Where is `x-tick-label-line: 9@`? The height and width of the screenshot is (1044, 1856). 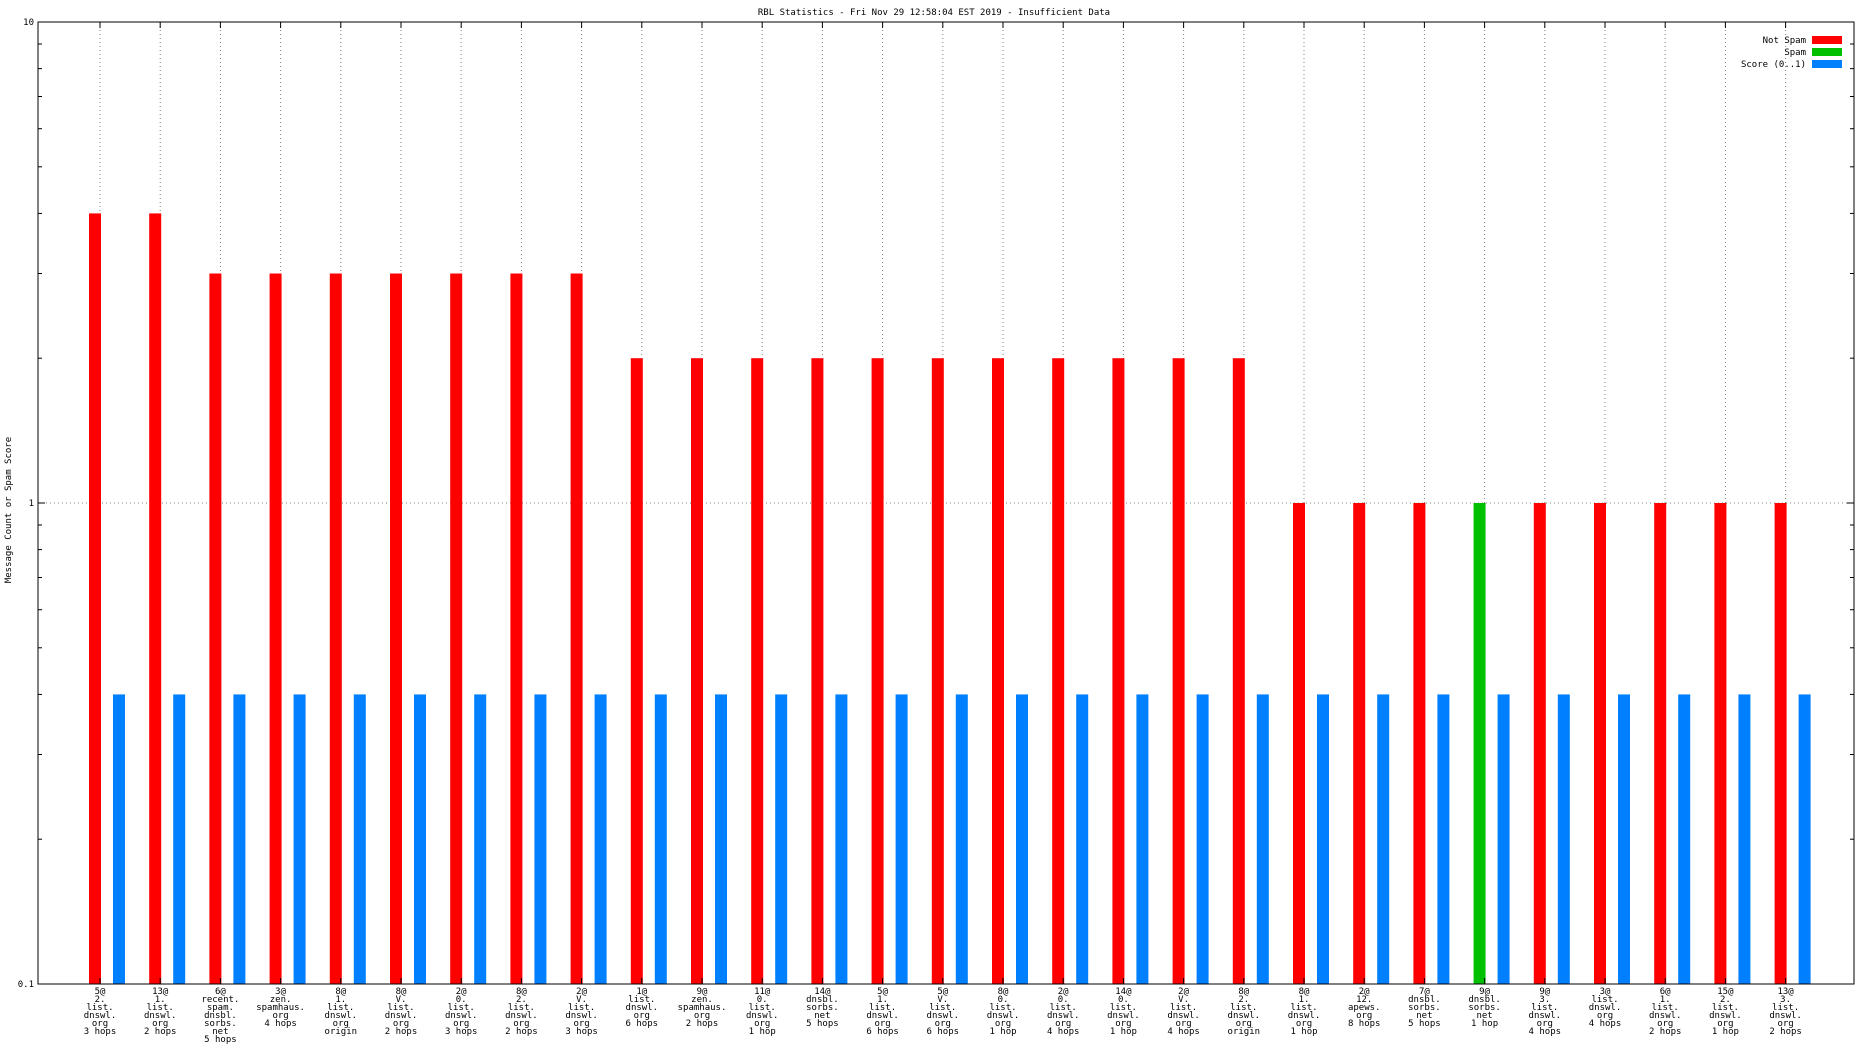 x-tick-label-line: 9@ is located at coordinates (1484, 992).